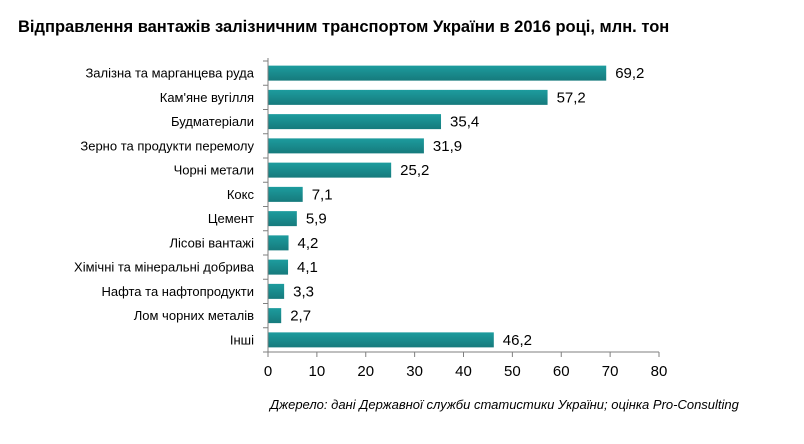 The width and height of the screenshot is (804, 444). What do you see at coordinates (177, 291) in the screenshot?
I see `category-label: Нафта та нафтопродукти` at bounding box center [177, 291].